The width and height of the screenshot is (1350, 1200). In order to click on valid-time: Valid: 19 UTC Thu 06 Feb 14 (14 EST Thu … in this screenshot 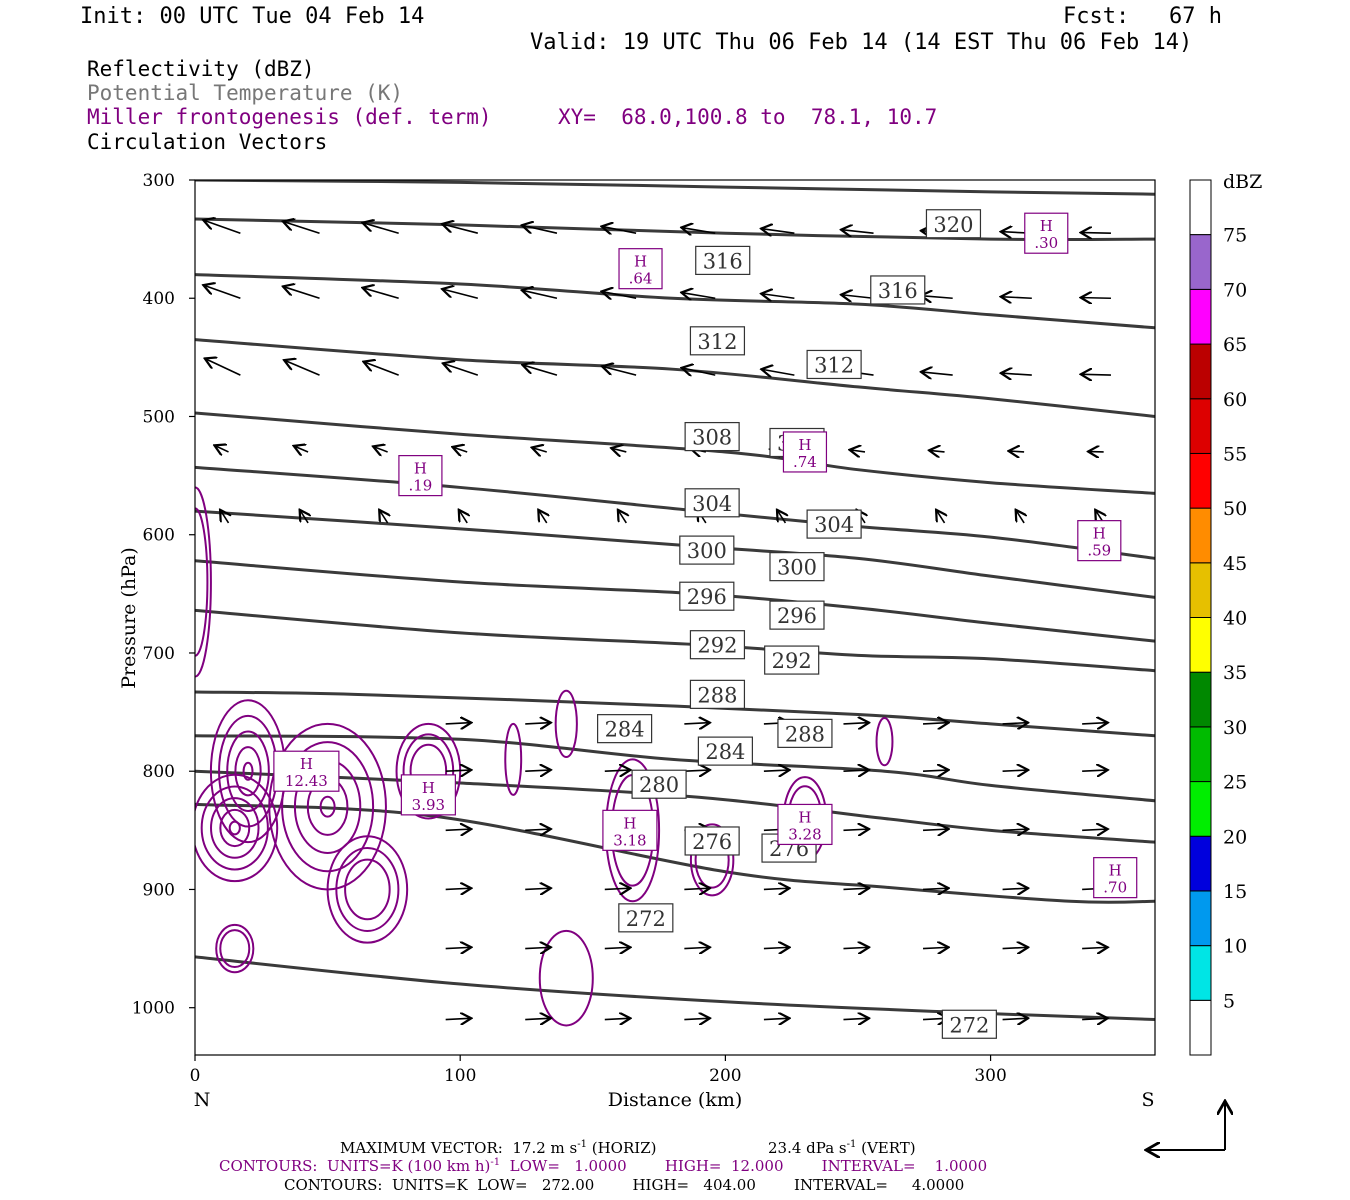, I will do `click(861, 42)`.